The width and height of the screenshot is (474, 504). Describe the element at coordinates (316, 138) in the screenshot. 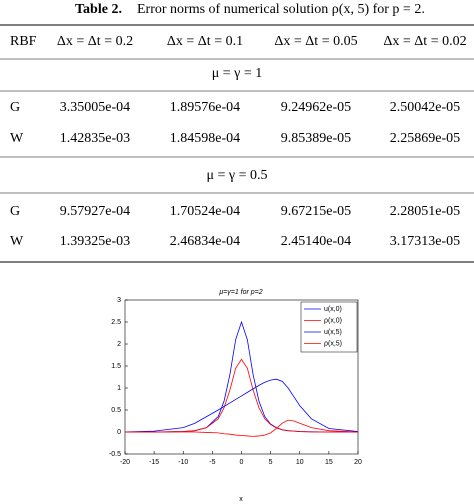

I see `table-cell: 9.85389e-05` at that location.